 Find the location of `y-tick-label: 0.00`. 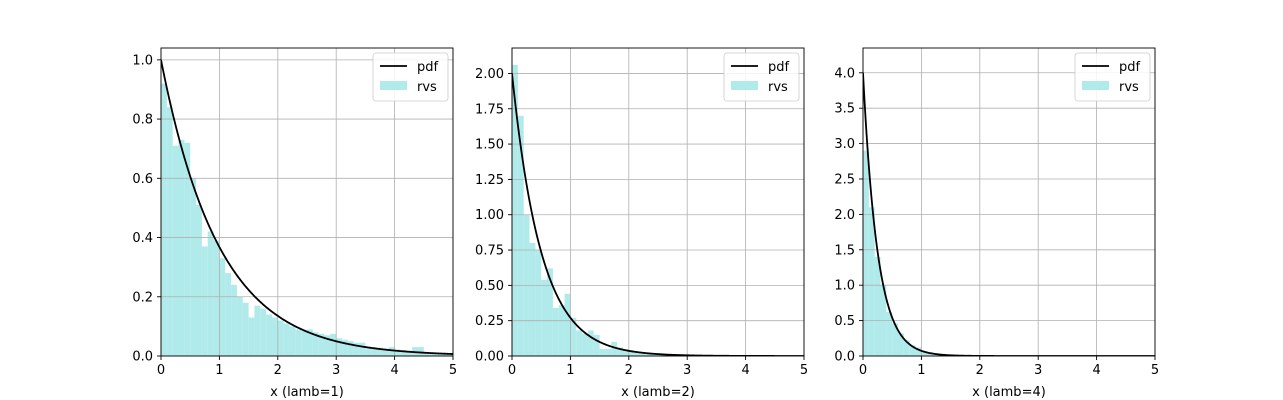

y-tick-label: 0.00 is located at coordinates (489, 357).